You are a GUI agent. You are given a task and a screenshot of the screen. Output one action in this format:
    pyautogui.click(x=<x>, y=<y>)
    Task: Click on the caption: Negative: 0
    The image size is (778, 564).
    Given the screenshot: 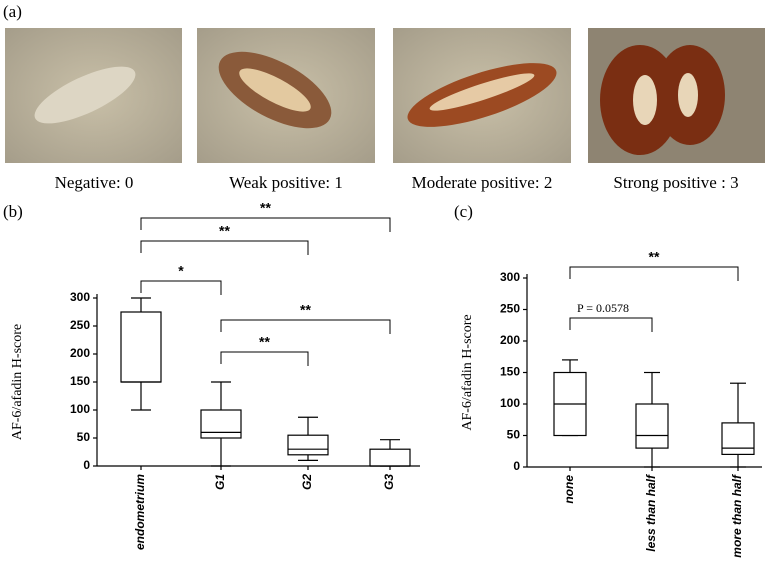 What is the action you would take?
    pyautogui.click(x=94, y=182)
    